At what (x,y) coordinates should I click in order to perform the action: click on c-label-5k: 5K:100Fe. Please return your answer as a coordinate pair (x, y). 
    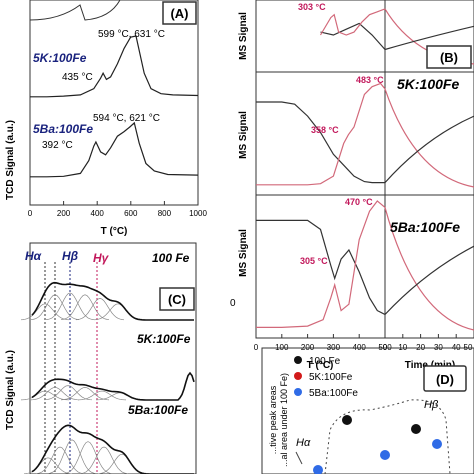
    Looking at the image, I should click on (164, 339).